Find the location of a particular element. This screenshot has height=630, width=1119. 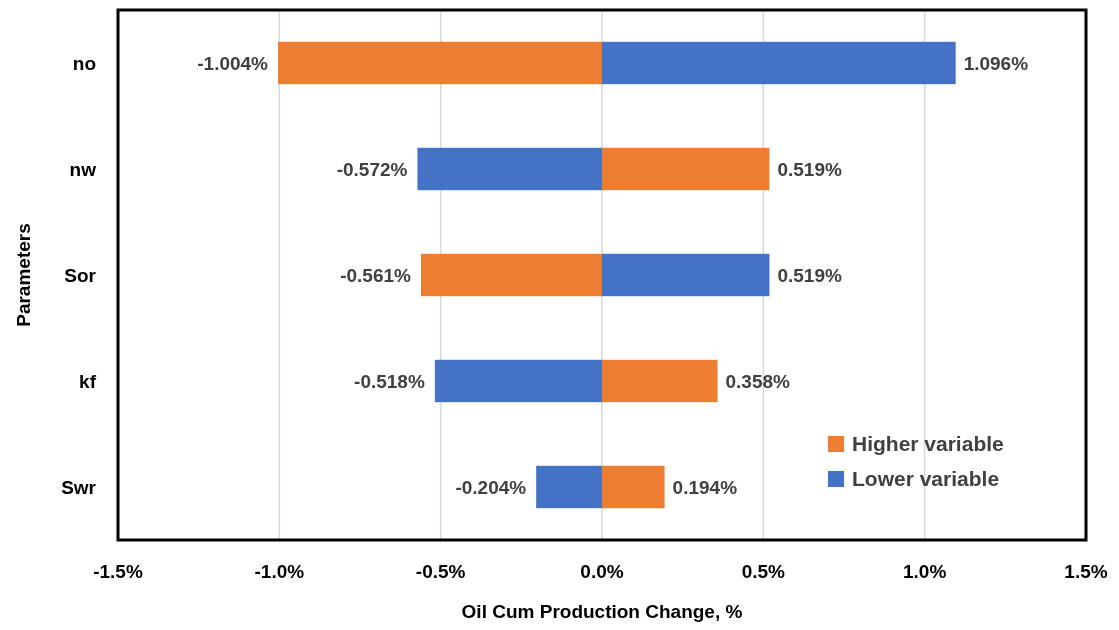

x-tick-label: 0.5% is located at coordinates (763, 571).